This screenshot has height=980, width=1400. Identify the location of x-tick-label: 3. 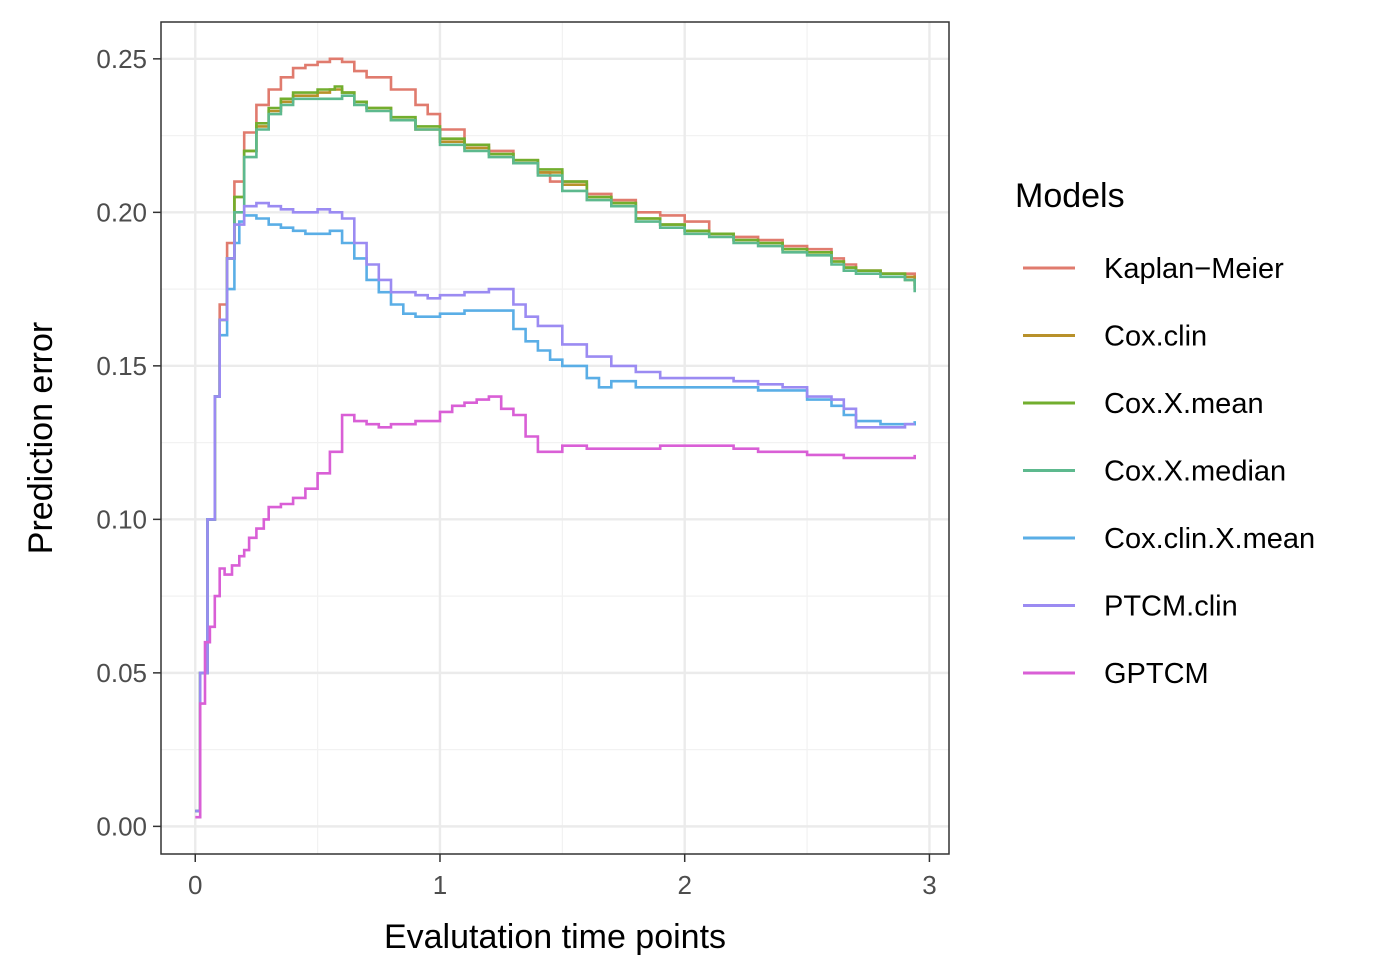
(929, 885).